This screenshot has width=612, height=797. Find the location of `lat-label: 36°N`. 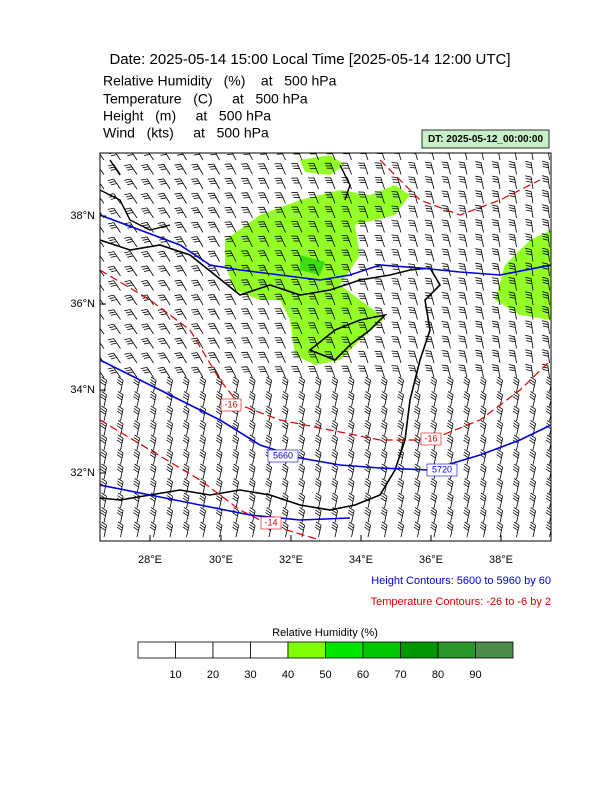

lat-label: 36°N is located at coordinates (82, 304).